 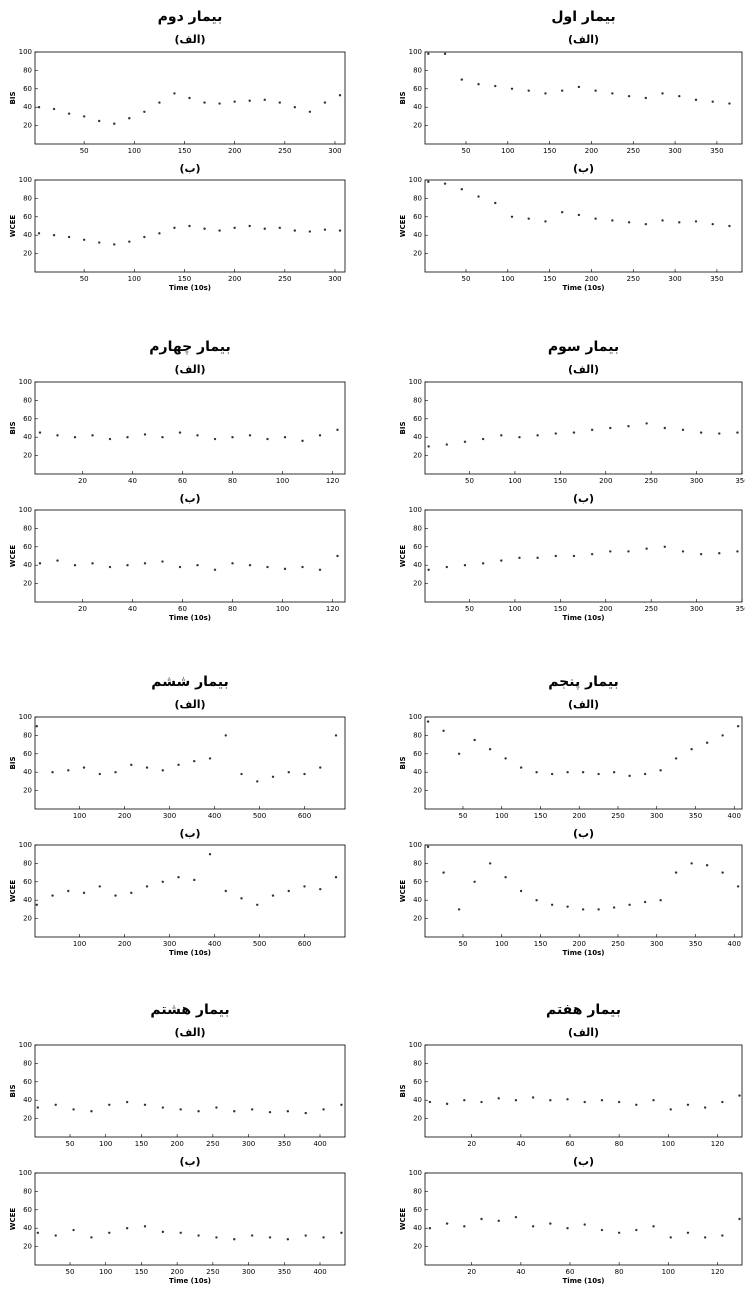 I want to click on y-axis-label: BIS, so click(x=403, y=428).